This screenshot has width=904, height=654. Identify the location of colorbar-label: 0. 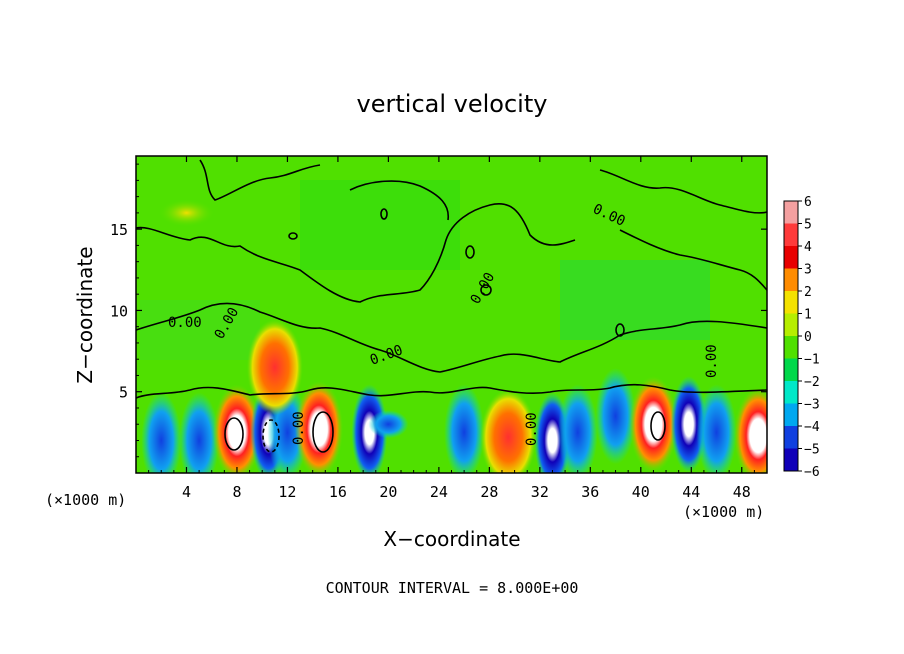
(808, 337).